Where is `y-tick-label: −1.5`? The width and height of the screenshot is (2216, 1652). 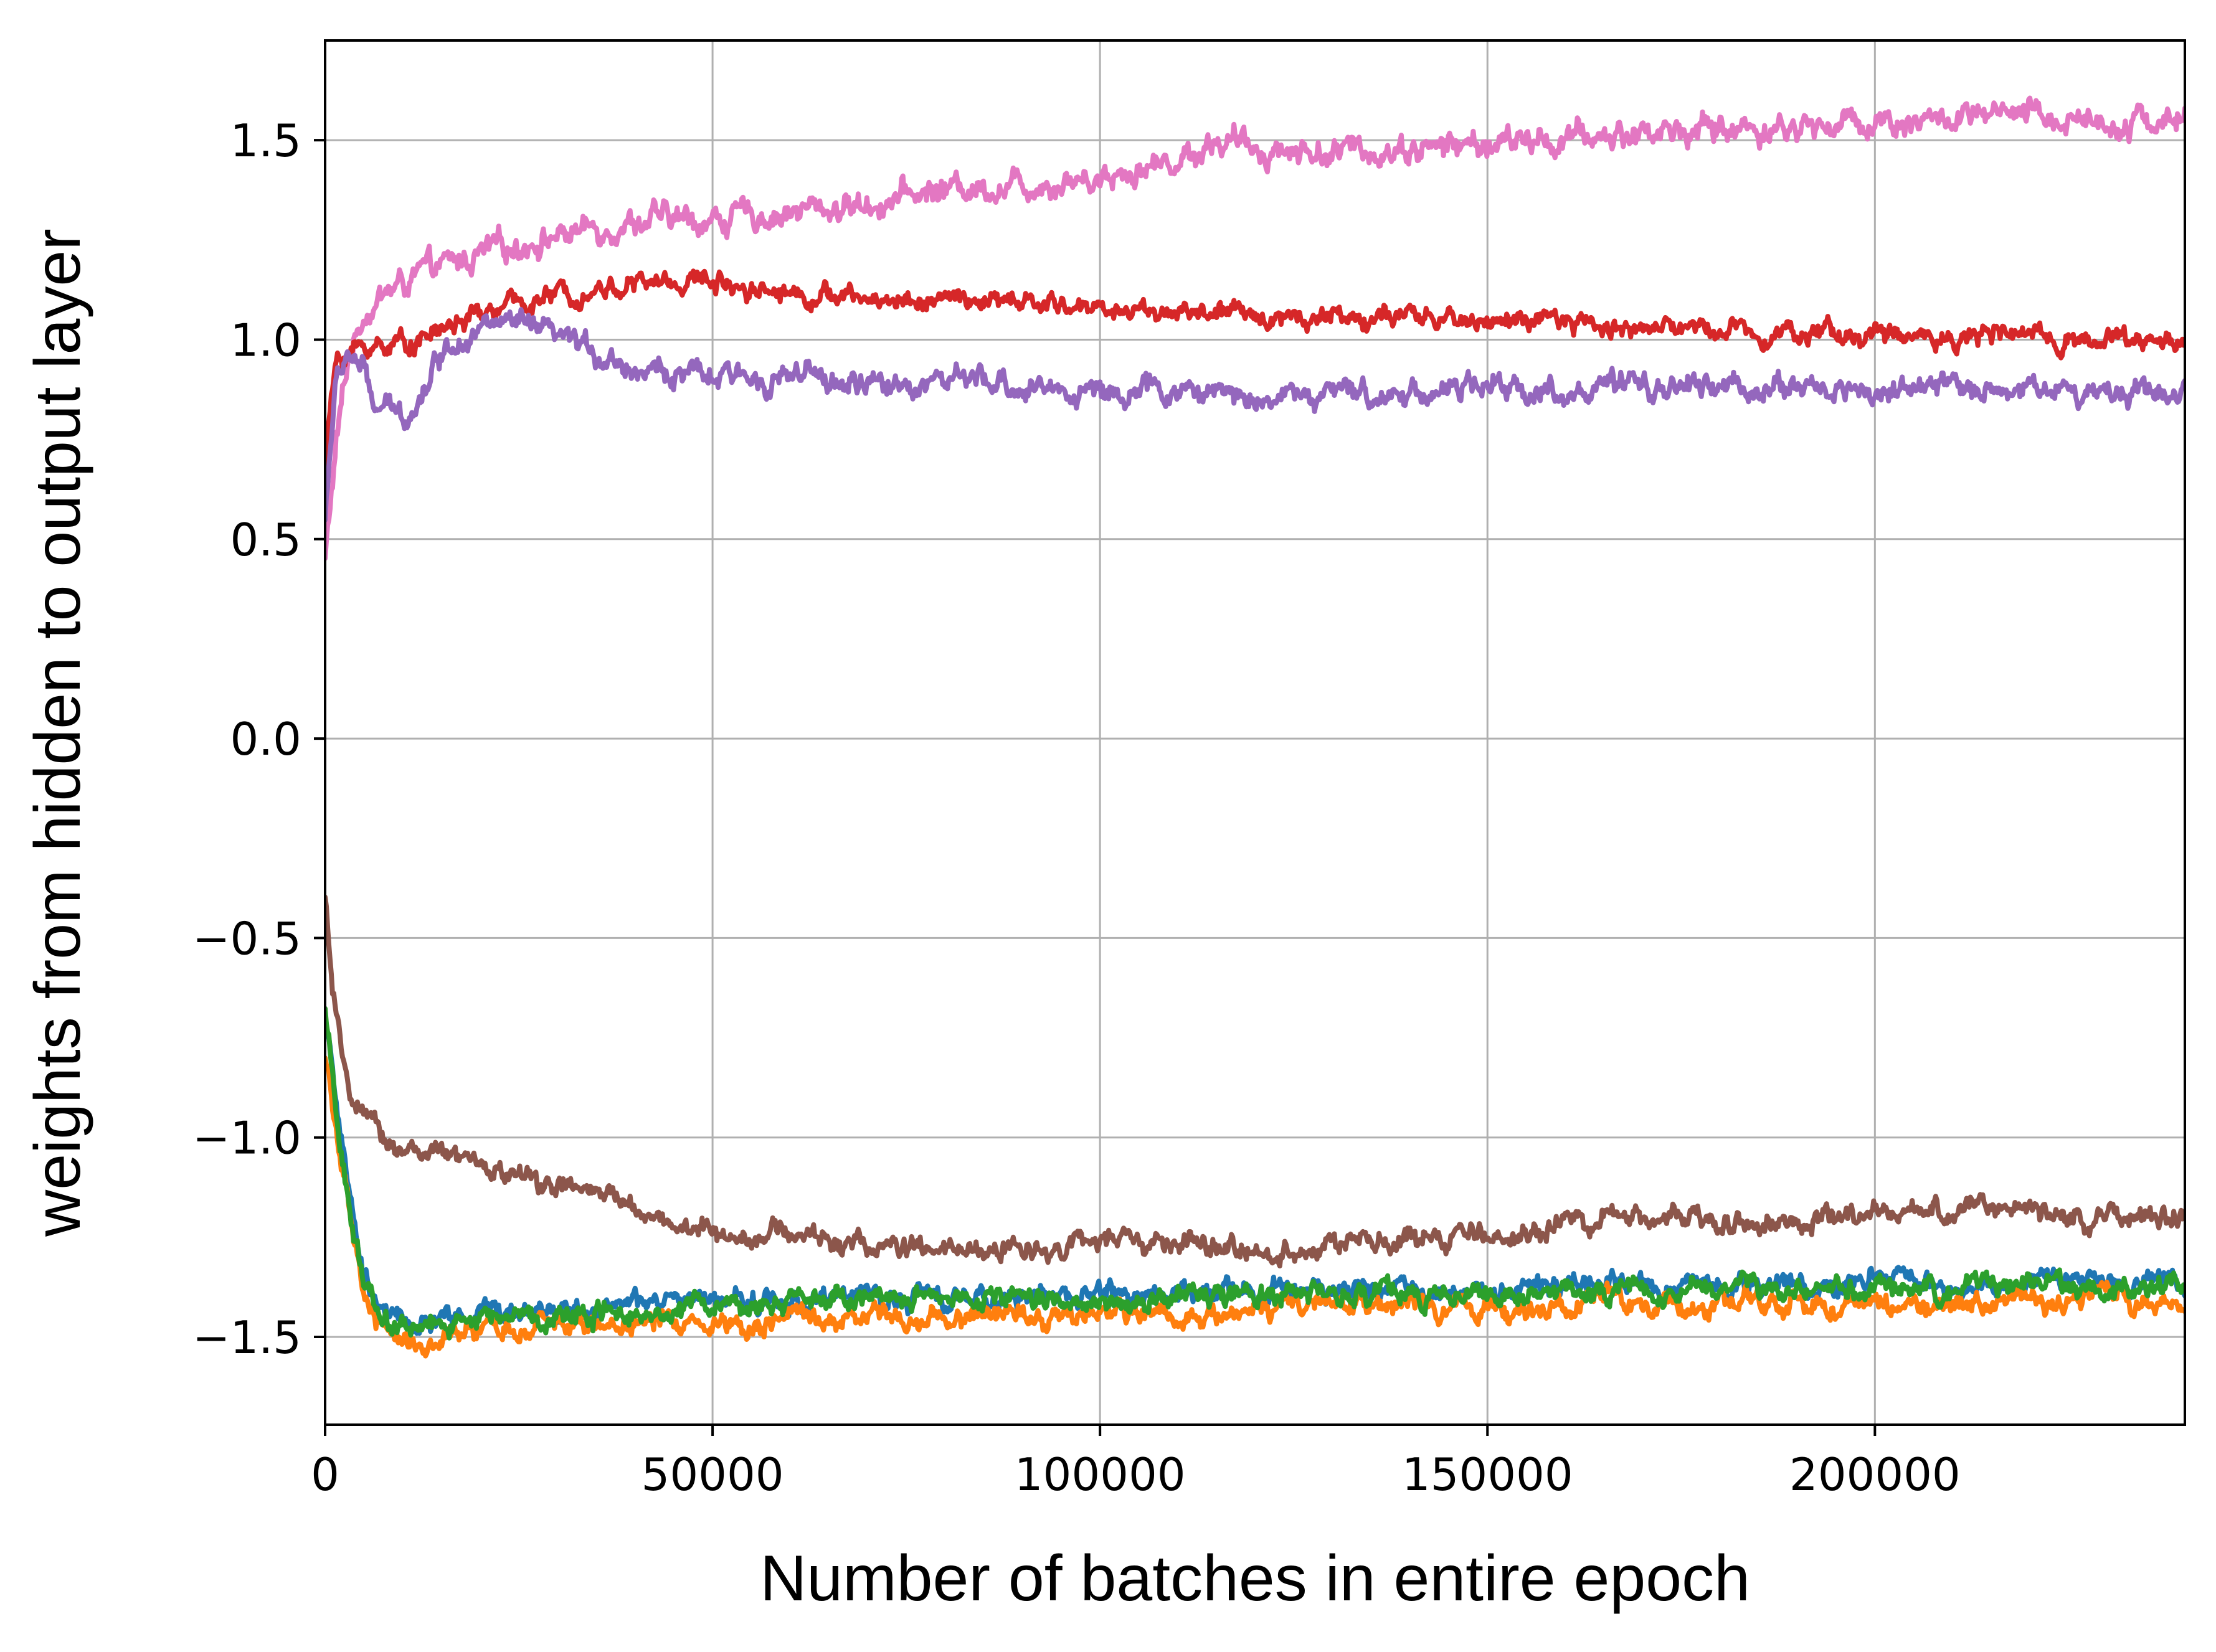
y-tick-label: −1.5 is located at coordinates (246, 1337).